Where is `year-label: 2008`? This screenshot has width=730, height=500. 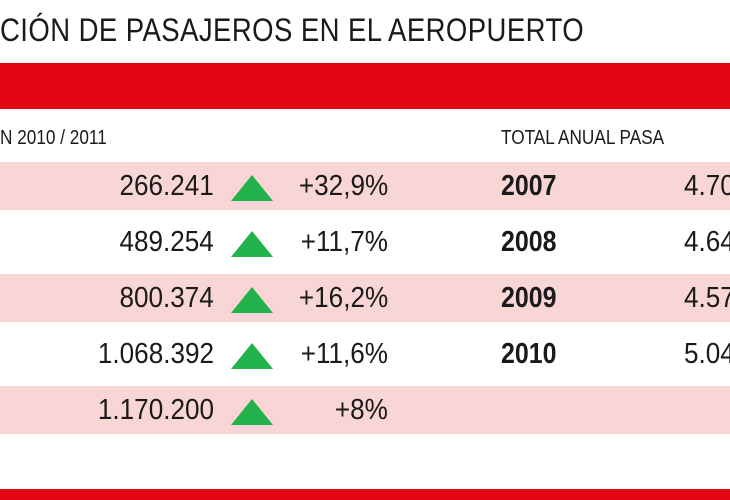 year-label: 2008 is located at coordinates (529, 242).